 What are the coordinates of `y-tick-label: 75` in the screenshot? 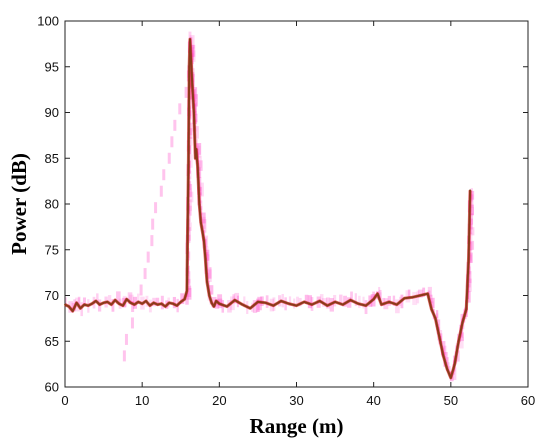 It's located at (52, 249).